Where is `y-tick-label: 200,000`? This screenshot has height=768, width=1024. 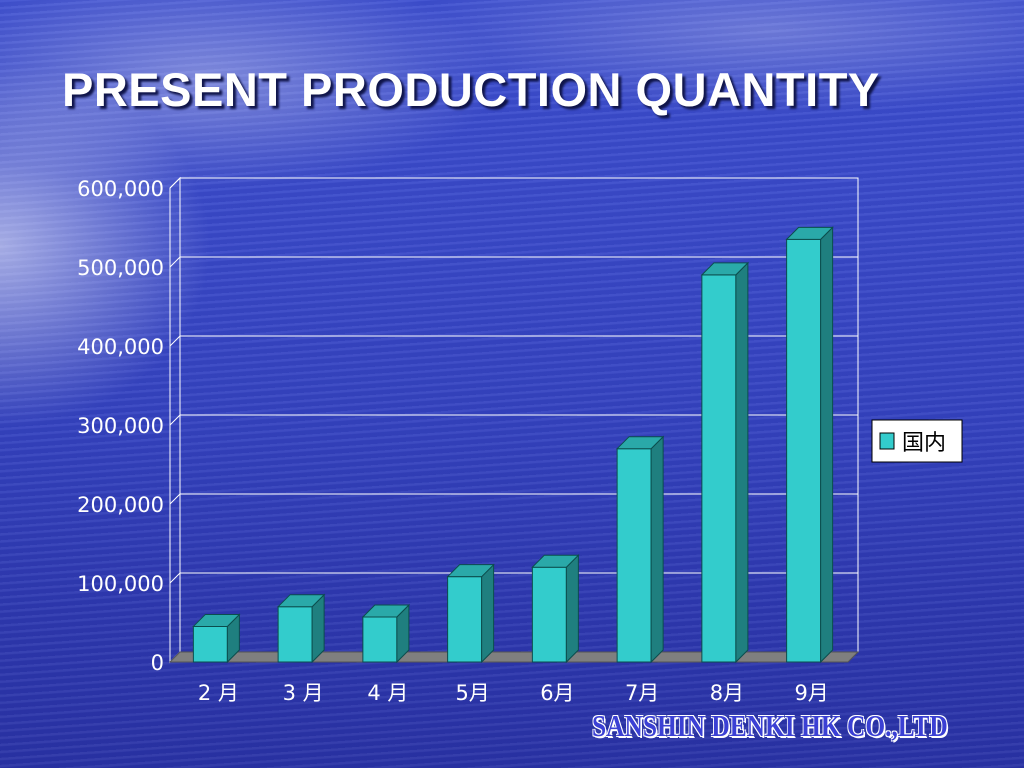 y-tick-label: 200,000 is located at coordinates (120, 505).